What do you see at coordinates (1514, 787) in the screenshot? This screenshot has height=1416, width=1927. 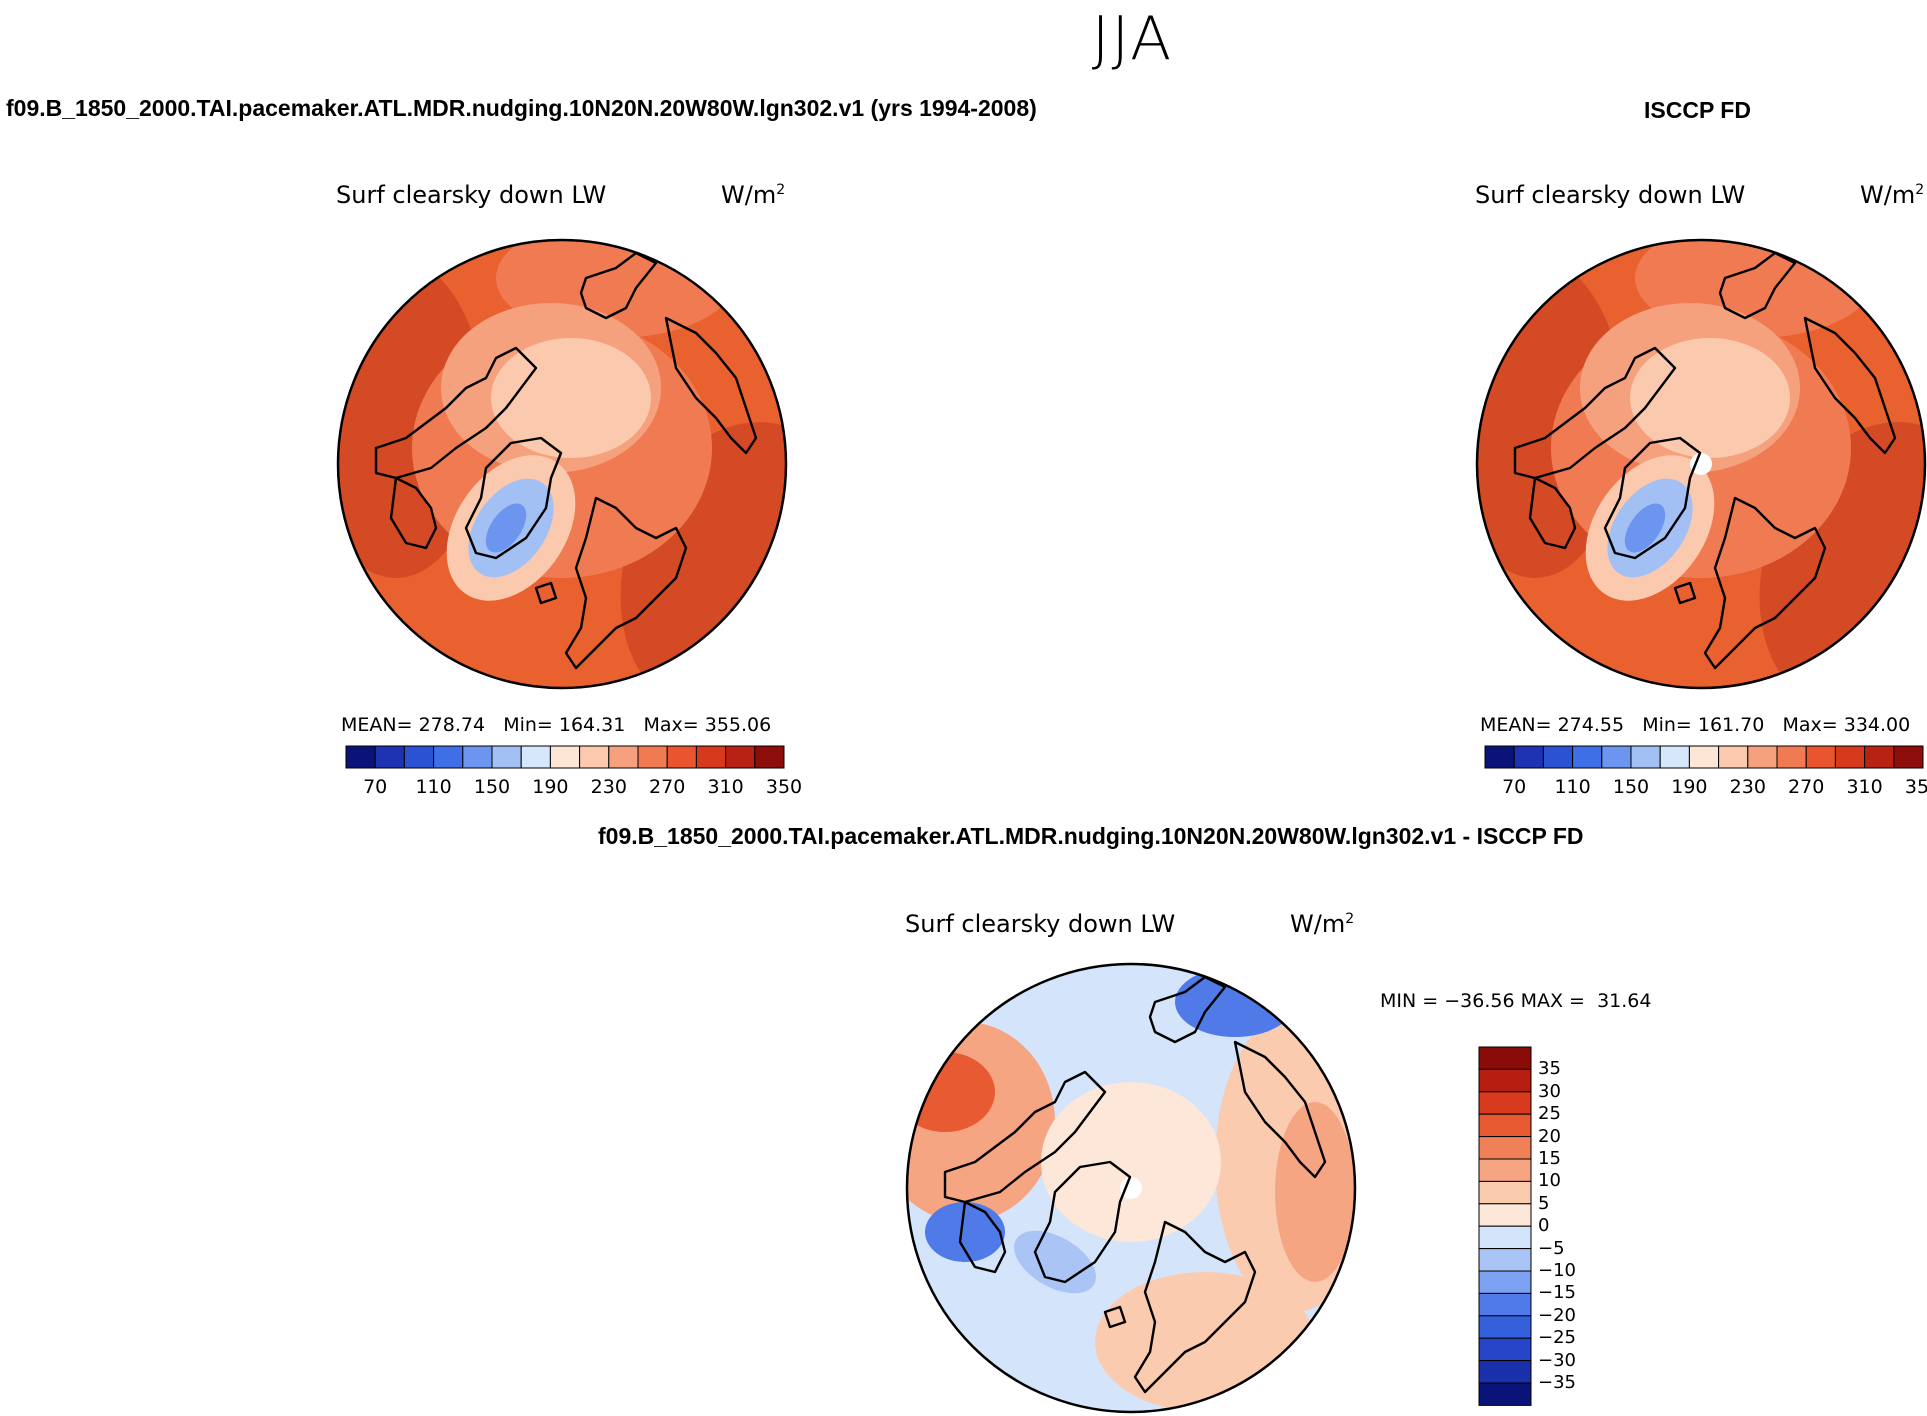 I see `colorbar-tick-label: 70` at bounding box center [1514, 787].